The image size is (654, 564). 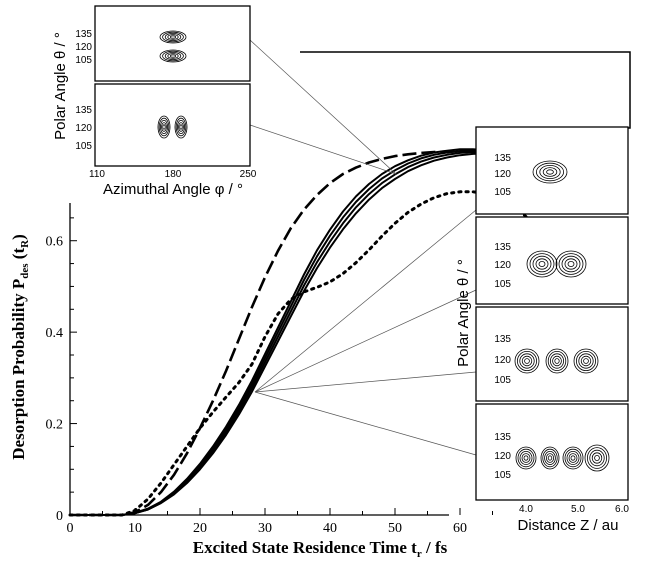 I want to click on inset-top-xtick-110: 110, so click(x=97, y=174).